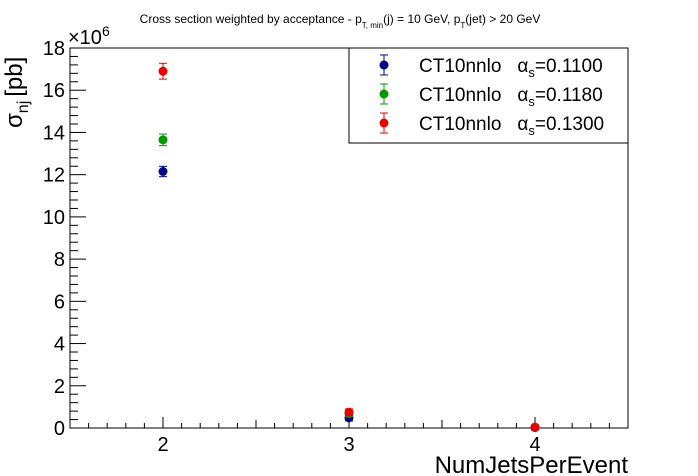 The width and height of the screenshot is (698, 476). I want to click on legend-box, so click(488, 95).